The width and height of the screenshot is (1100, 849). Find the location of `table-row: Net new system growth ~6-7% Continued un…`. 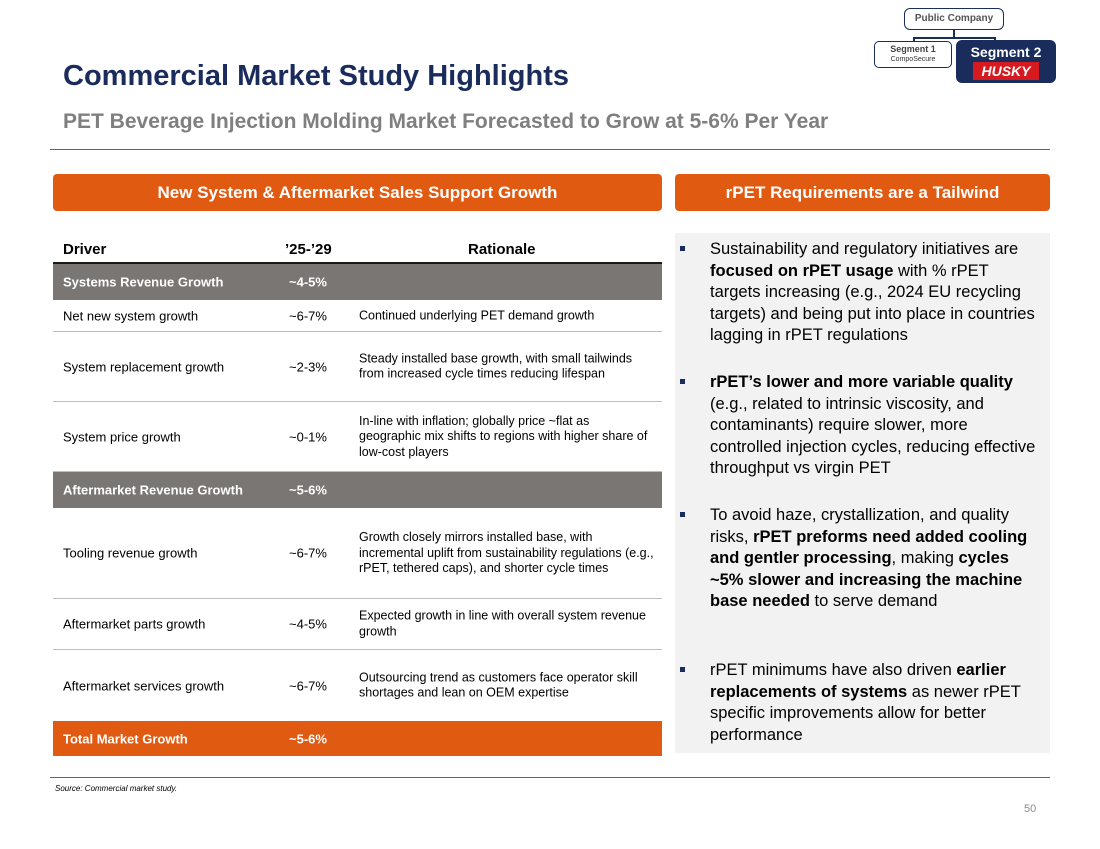

table-row: Net new system growth ~6-7% Continued un… is located at coordinates (357, 316).